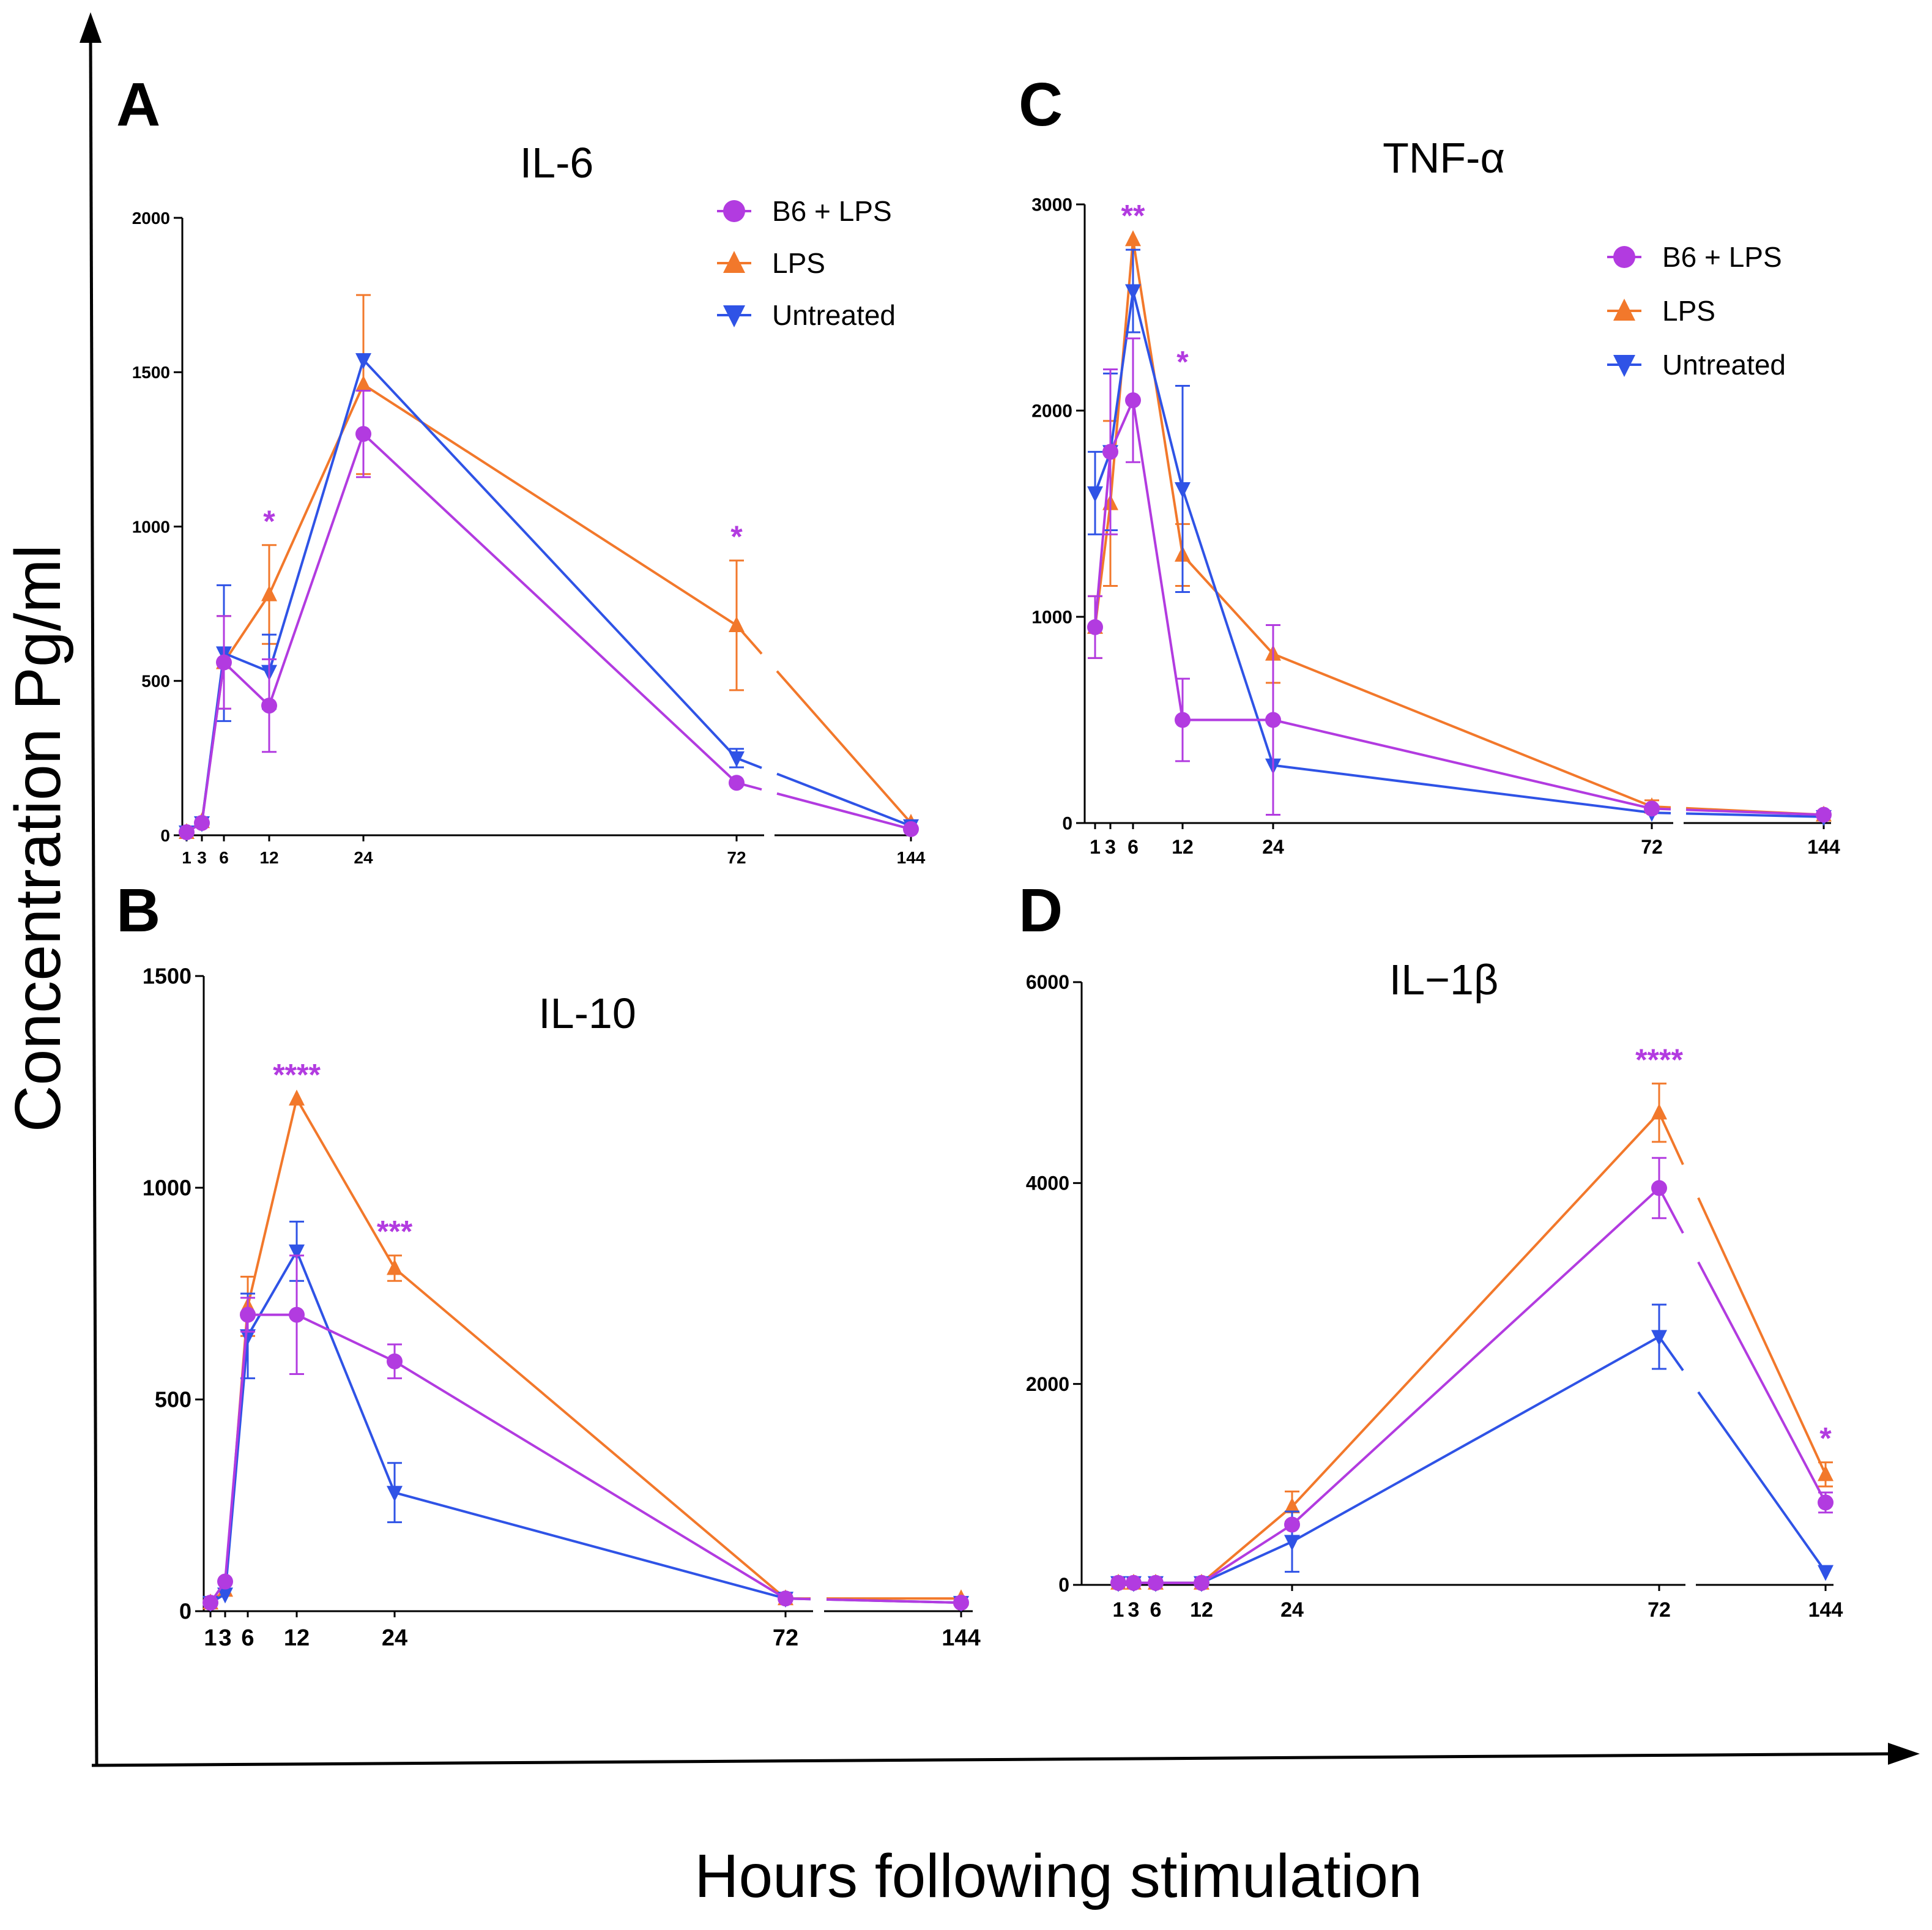  I want to click on series-lps, so click(1472, 1336).